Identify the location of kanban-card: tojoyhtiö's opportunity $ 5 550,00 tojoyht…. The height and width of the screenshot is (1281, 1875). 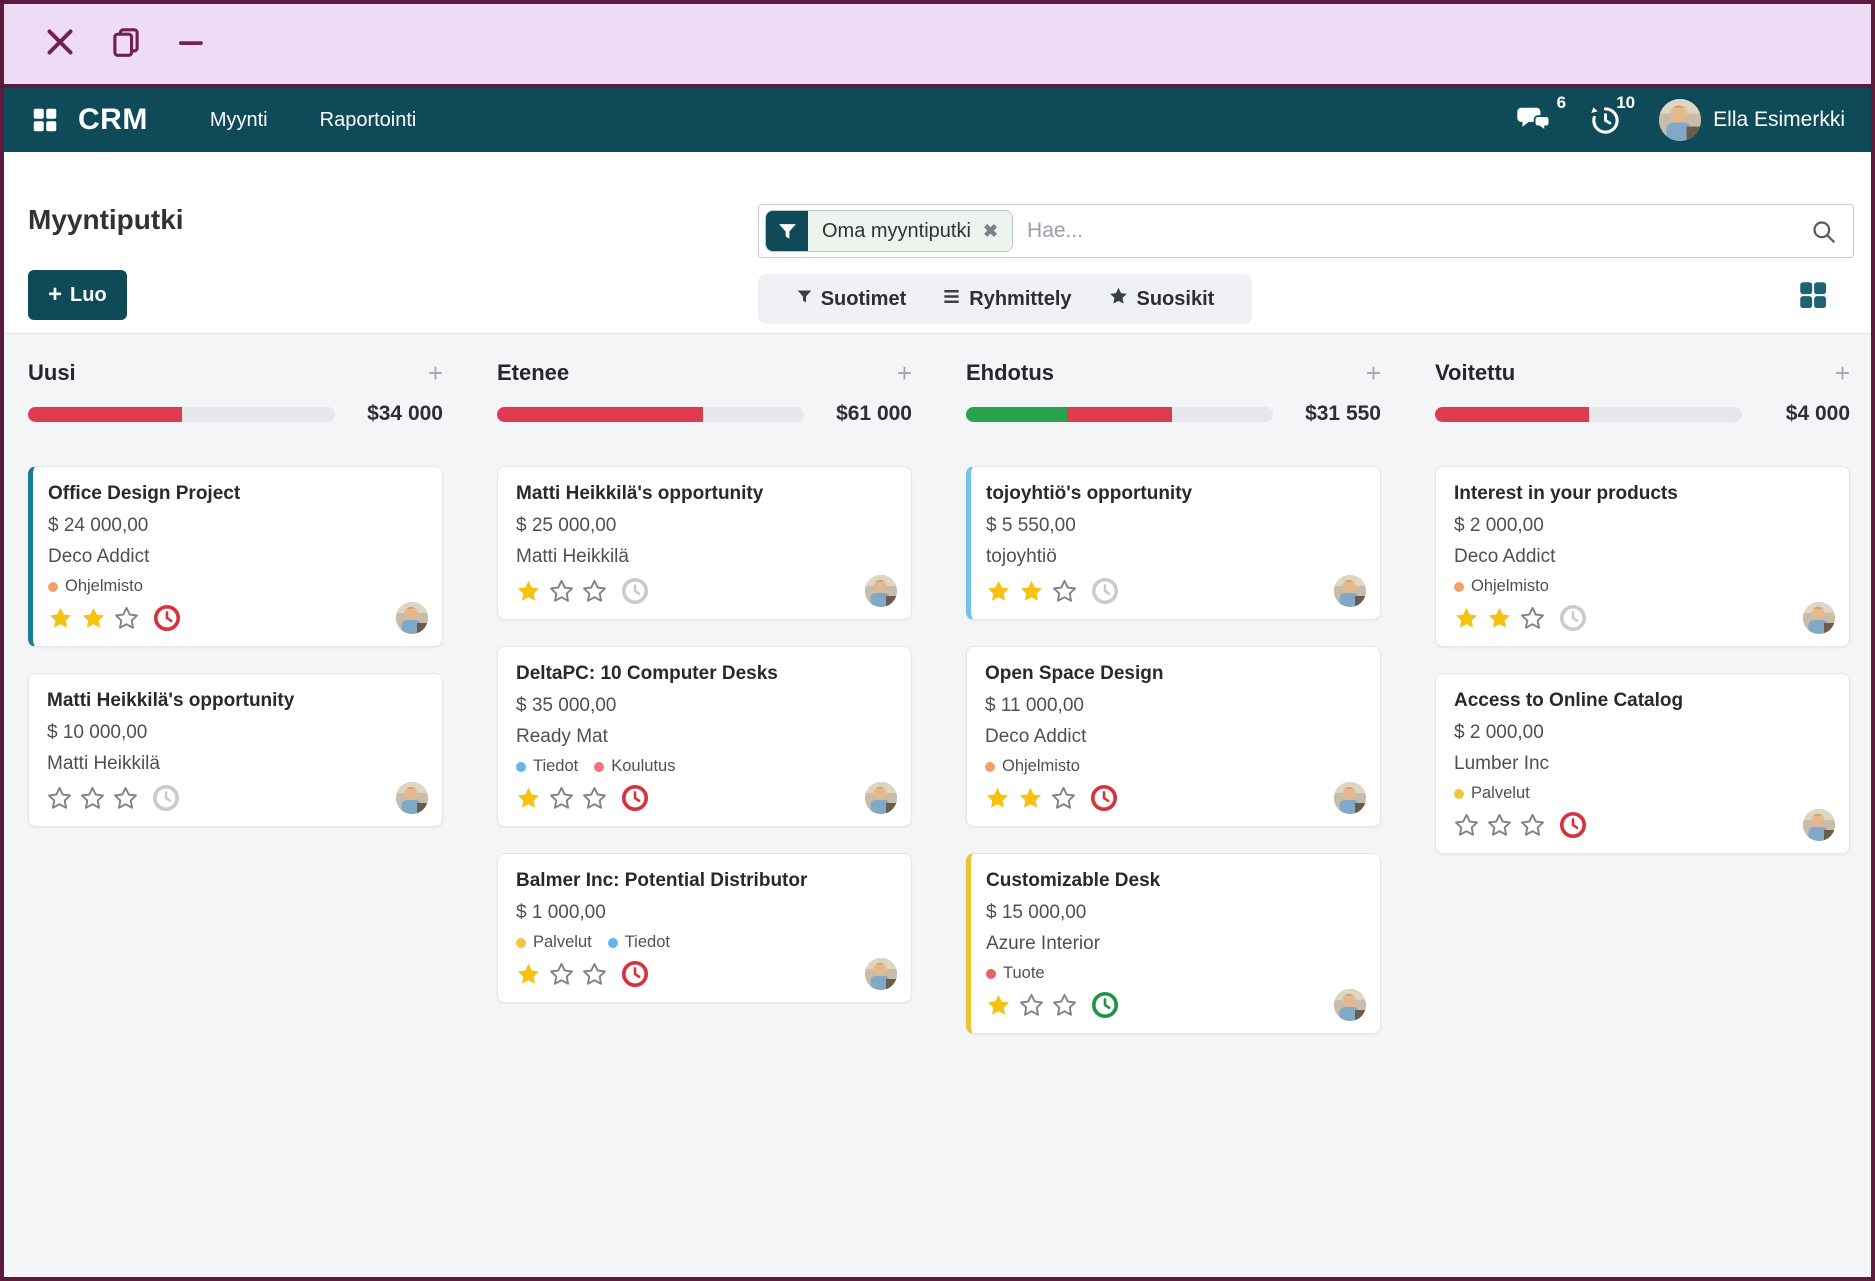
(1173, 543).